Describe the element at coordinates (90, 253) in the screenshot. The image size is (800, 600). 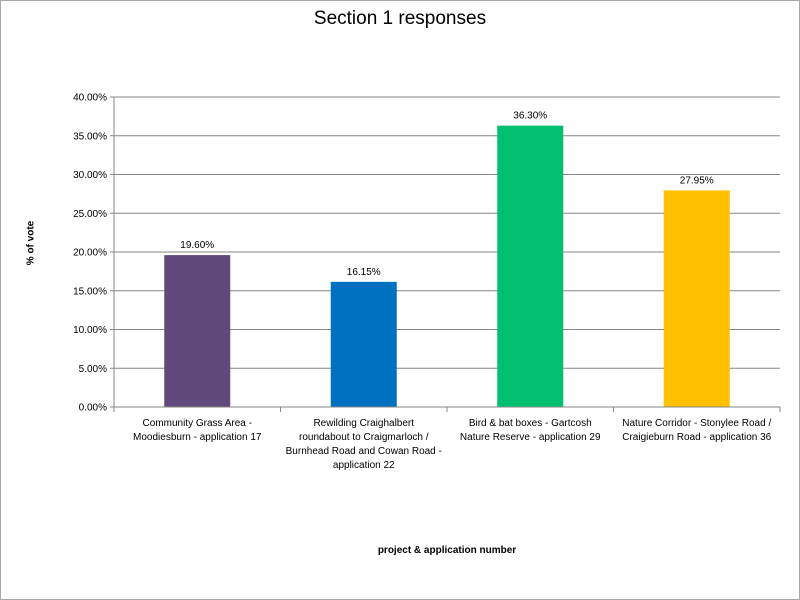
I see `y-tick-label: 20.00%` at that location.